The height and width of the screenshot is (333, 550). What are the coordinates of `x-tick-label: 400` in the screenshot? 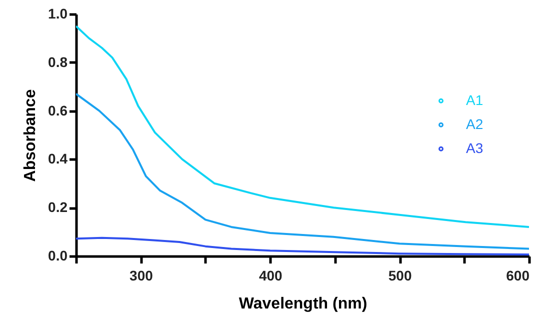 It's located at (270, 276).